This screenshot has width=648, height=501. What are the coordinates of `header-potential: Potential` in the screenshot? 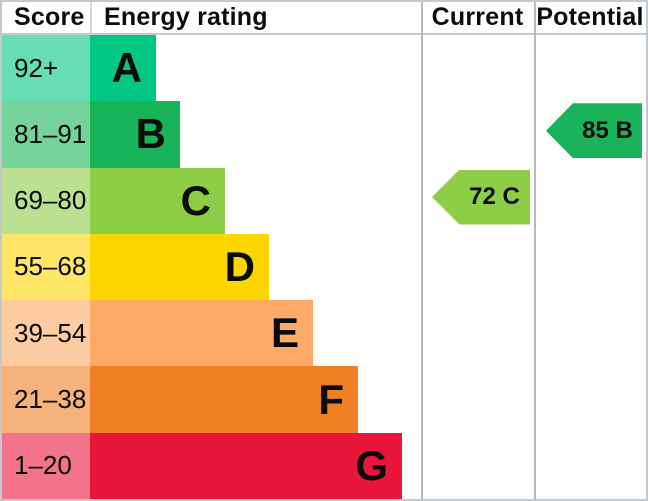 It's located at (590, 17).